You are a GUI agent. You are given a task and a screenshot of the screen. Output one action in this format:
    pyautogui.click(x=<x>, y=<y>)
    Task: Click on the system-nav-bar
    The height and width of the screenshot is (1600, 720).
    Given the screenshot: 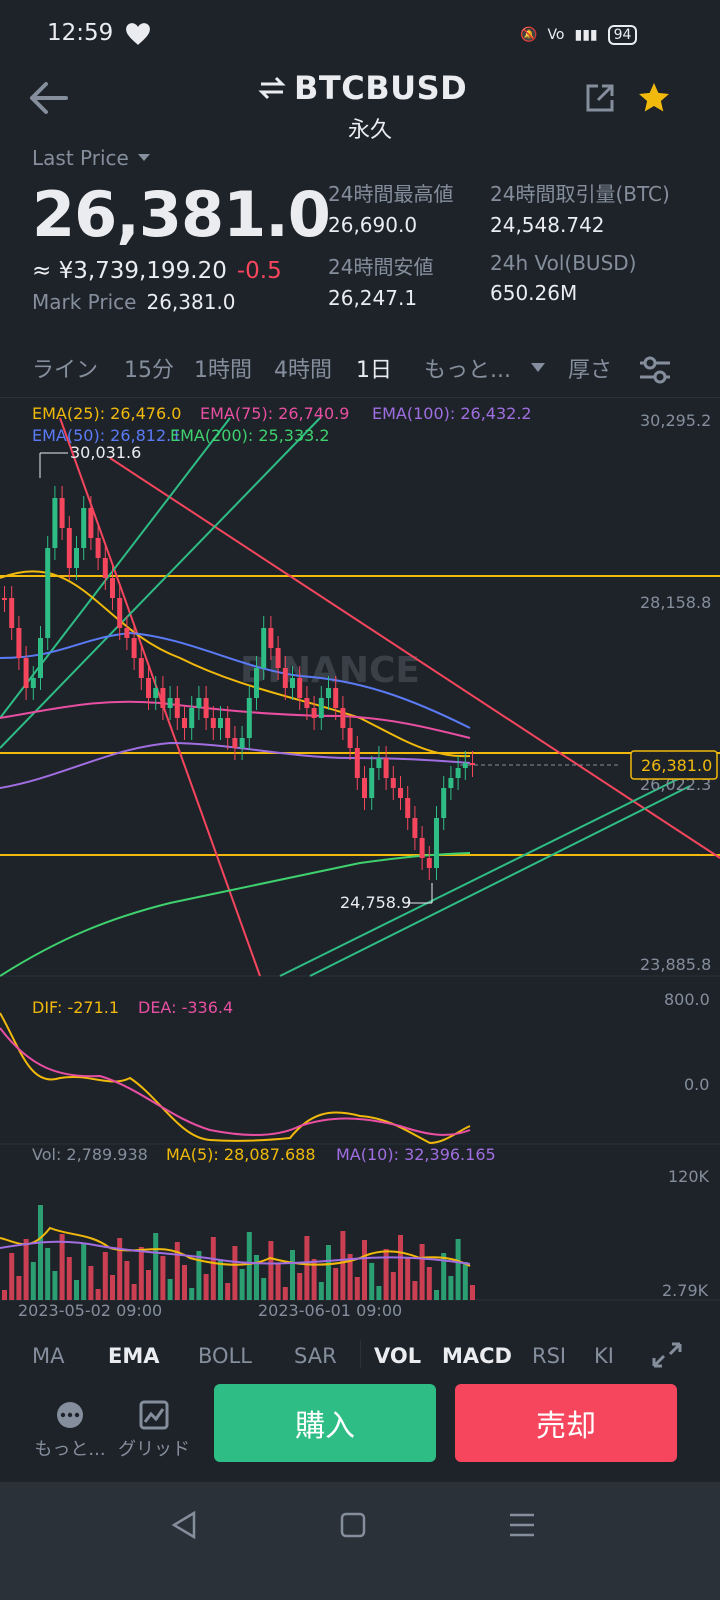 What is the action you would take?
    pyautogui.click(x=360, y=1541)
    